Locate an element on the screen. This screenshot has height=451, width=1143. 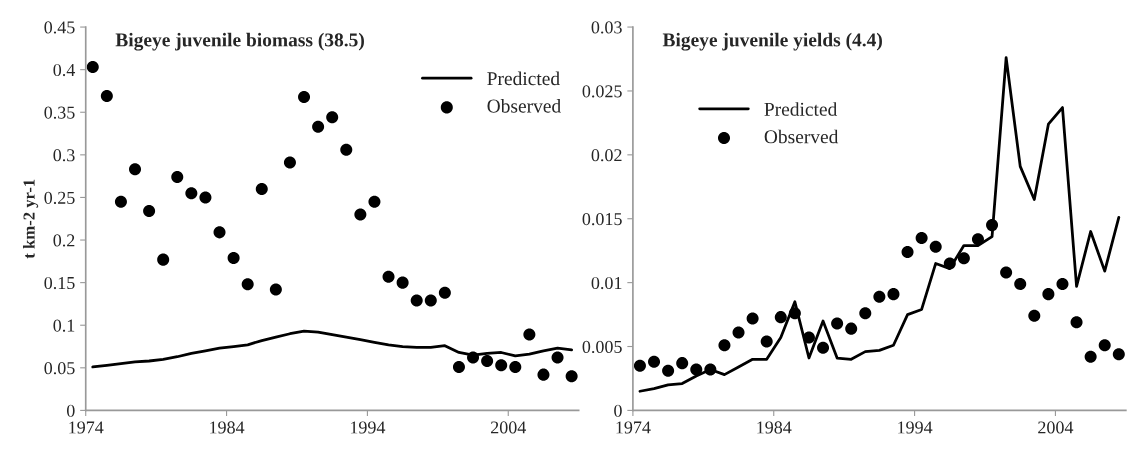
y-tick-label: 0.05 is located at coordinates (59, 368).